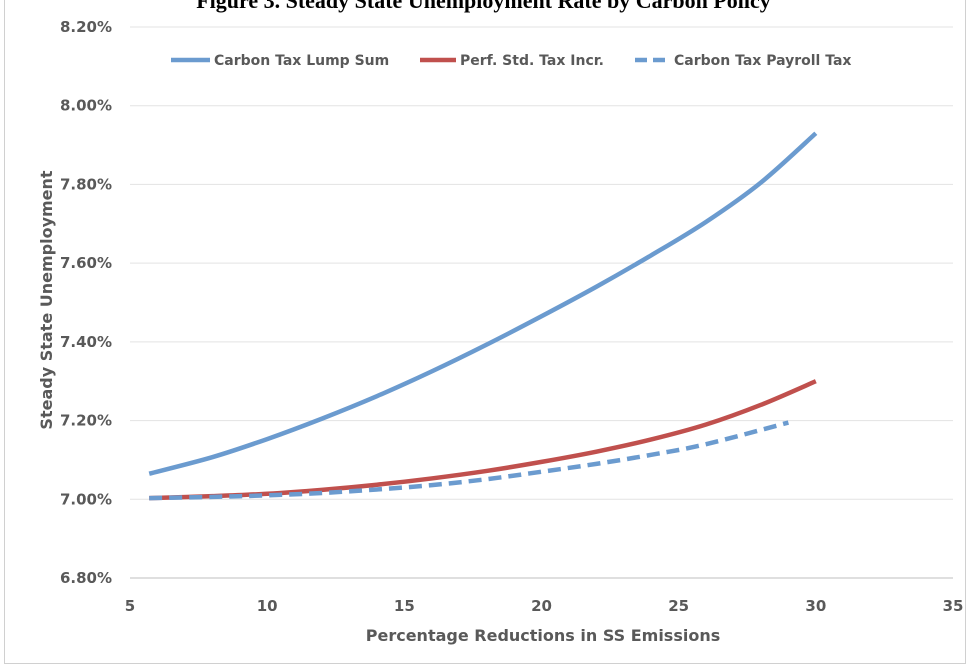 Image resolution: width=967 pixels, height=665 pixels. What do you see at coordinates (532, 61) in the screenshot?
I see `legend-label: Perf. Std. Tax Incr.` at bounding box center [532, 61].